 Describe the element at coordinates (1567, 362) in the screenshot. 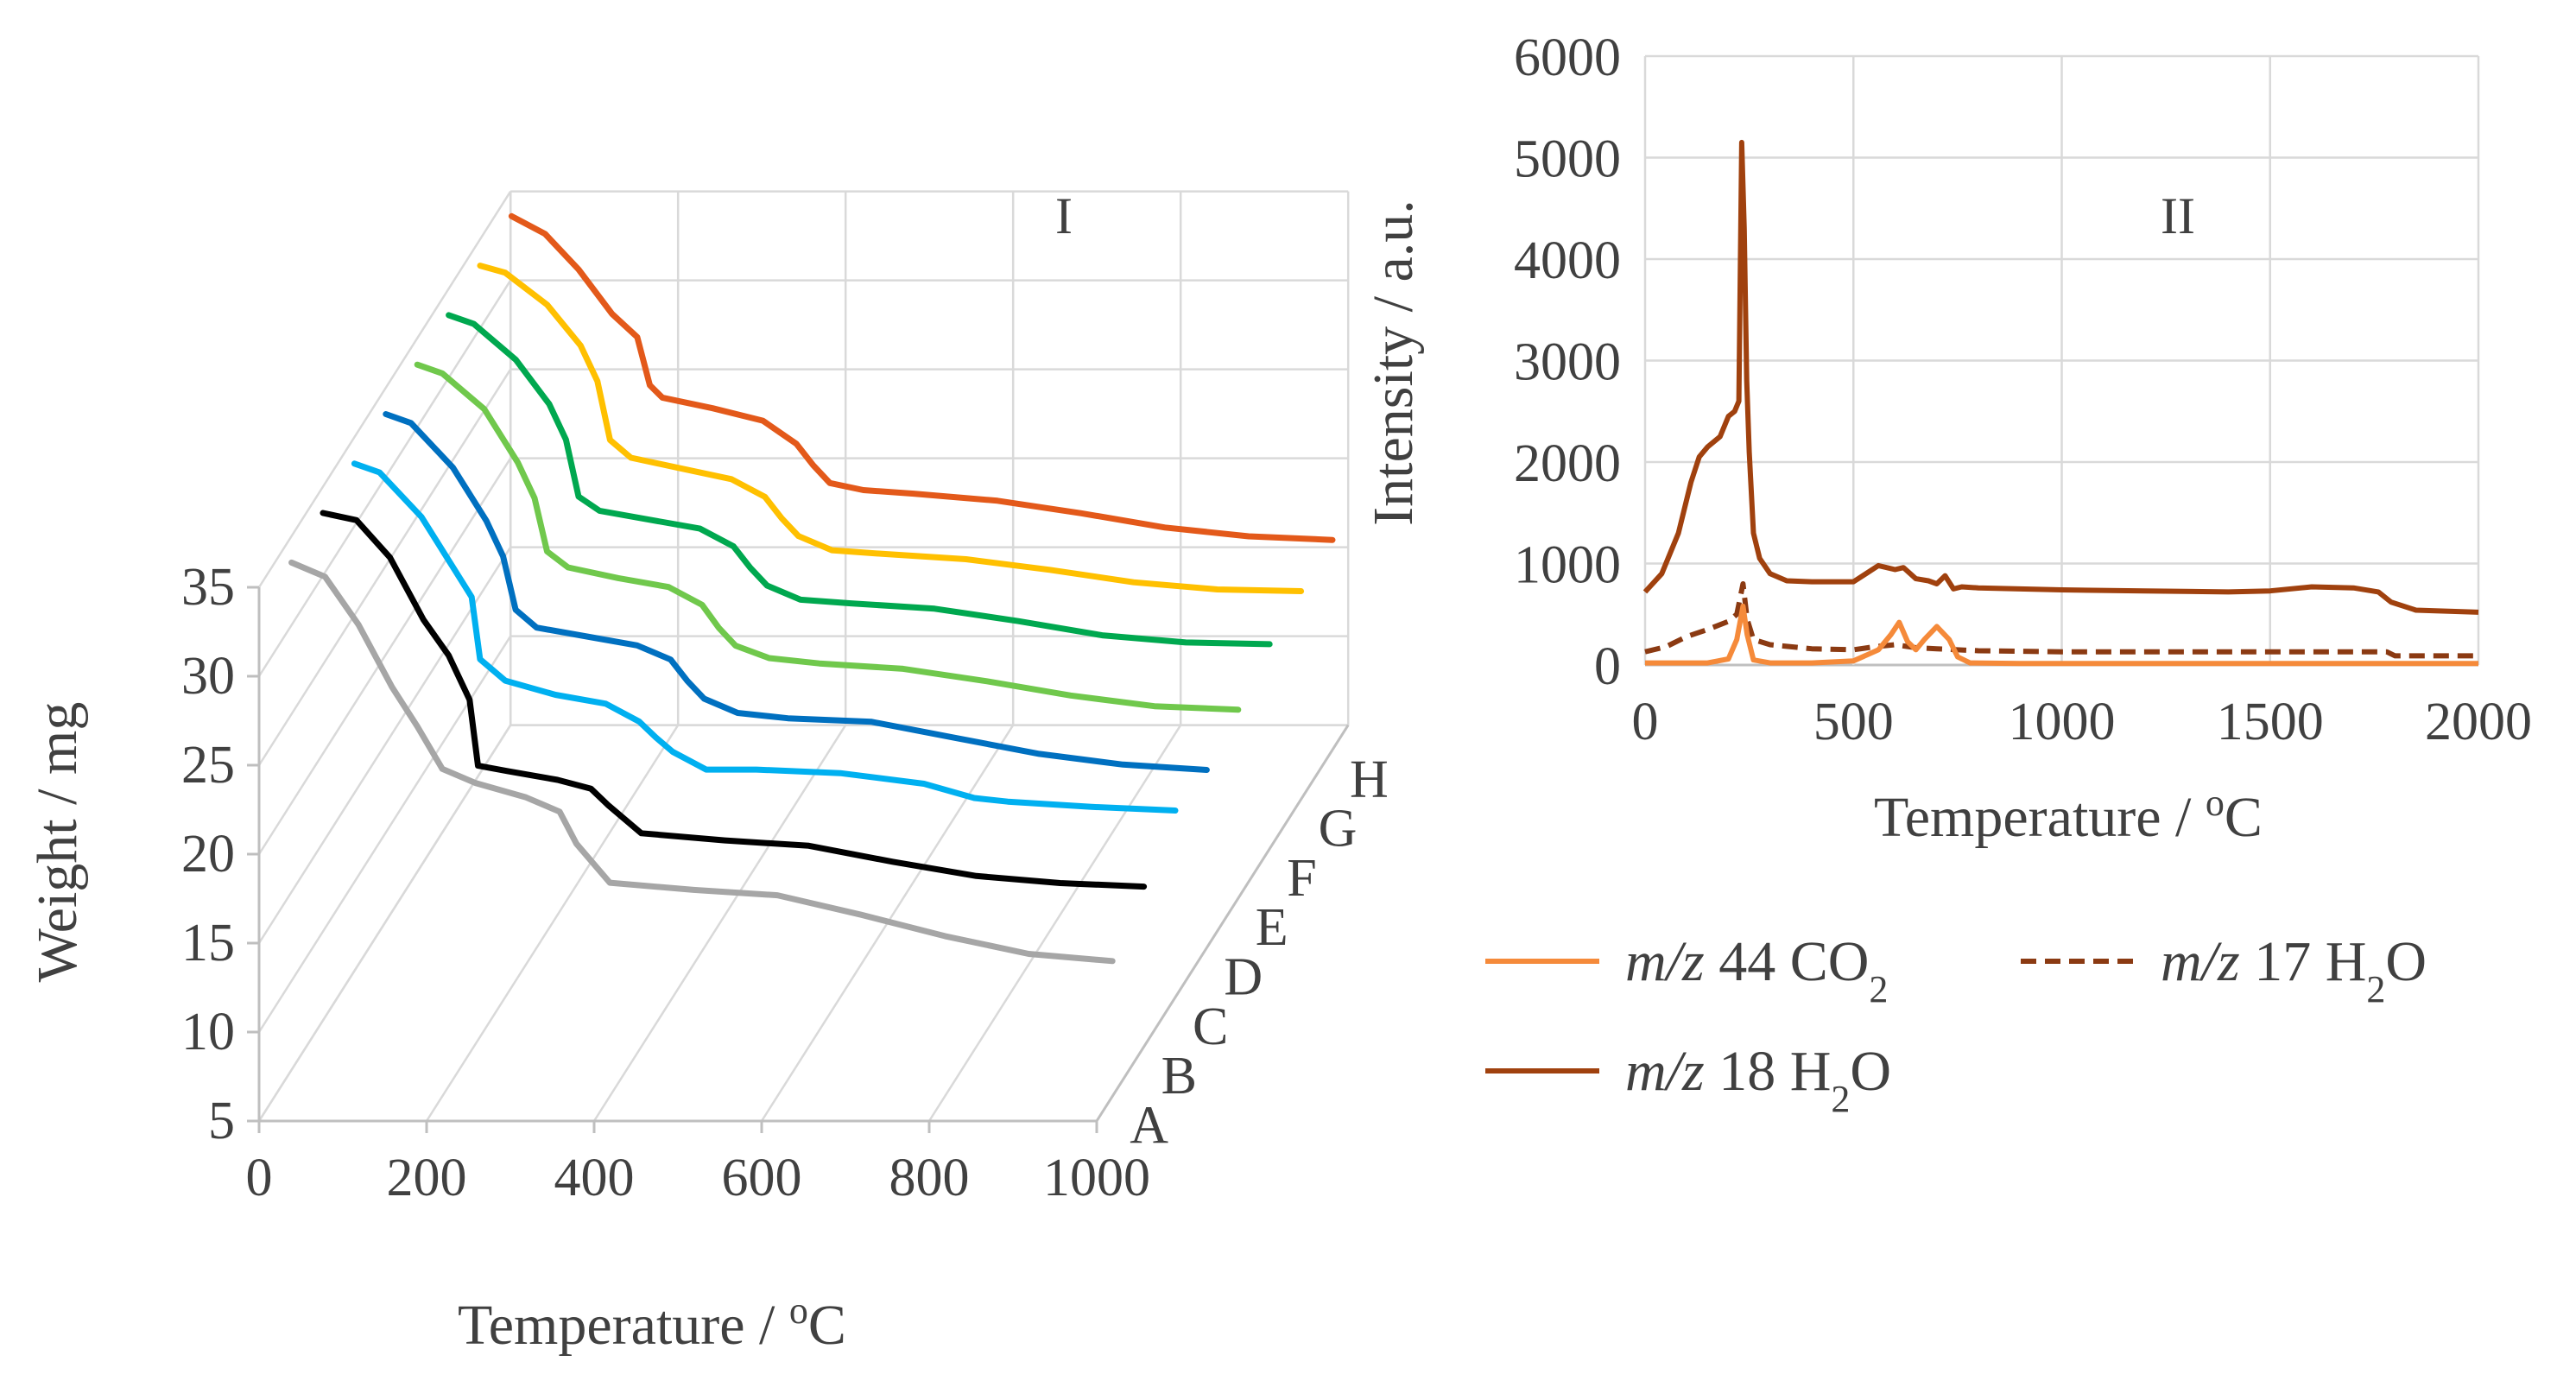

I see `y-tick-label: 3000` at that location.